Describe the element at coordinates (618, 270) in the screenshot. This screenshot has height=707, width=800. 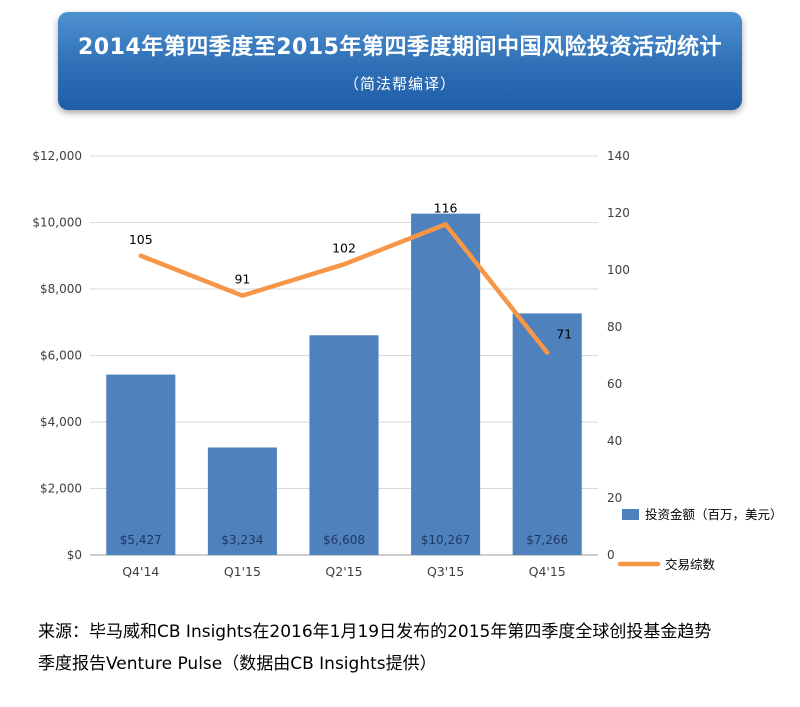
I see `right-axis-tick-label: 100` at that location.